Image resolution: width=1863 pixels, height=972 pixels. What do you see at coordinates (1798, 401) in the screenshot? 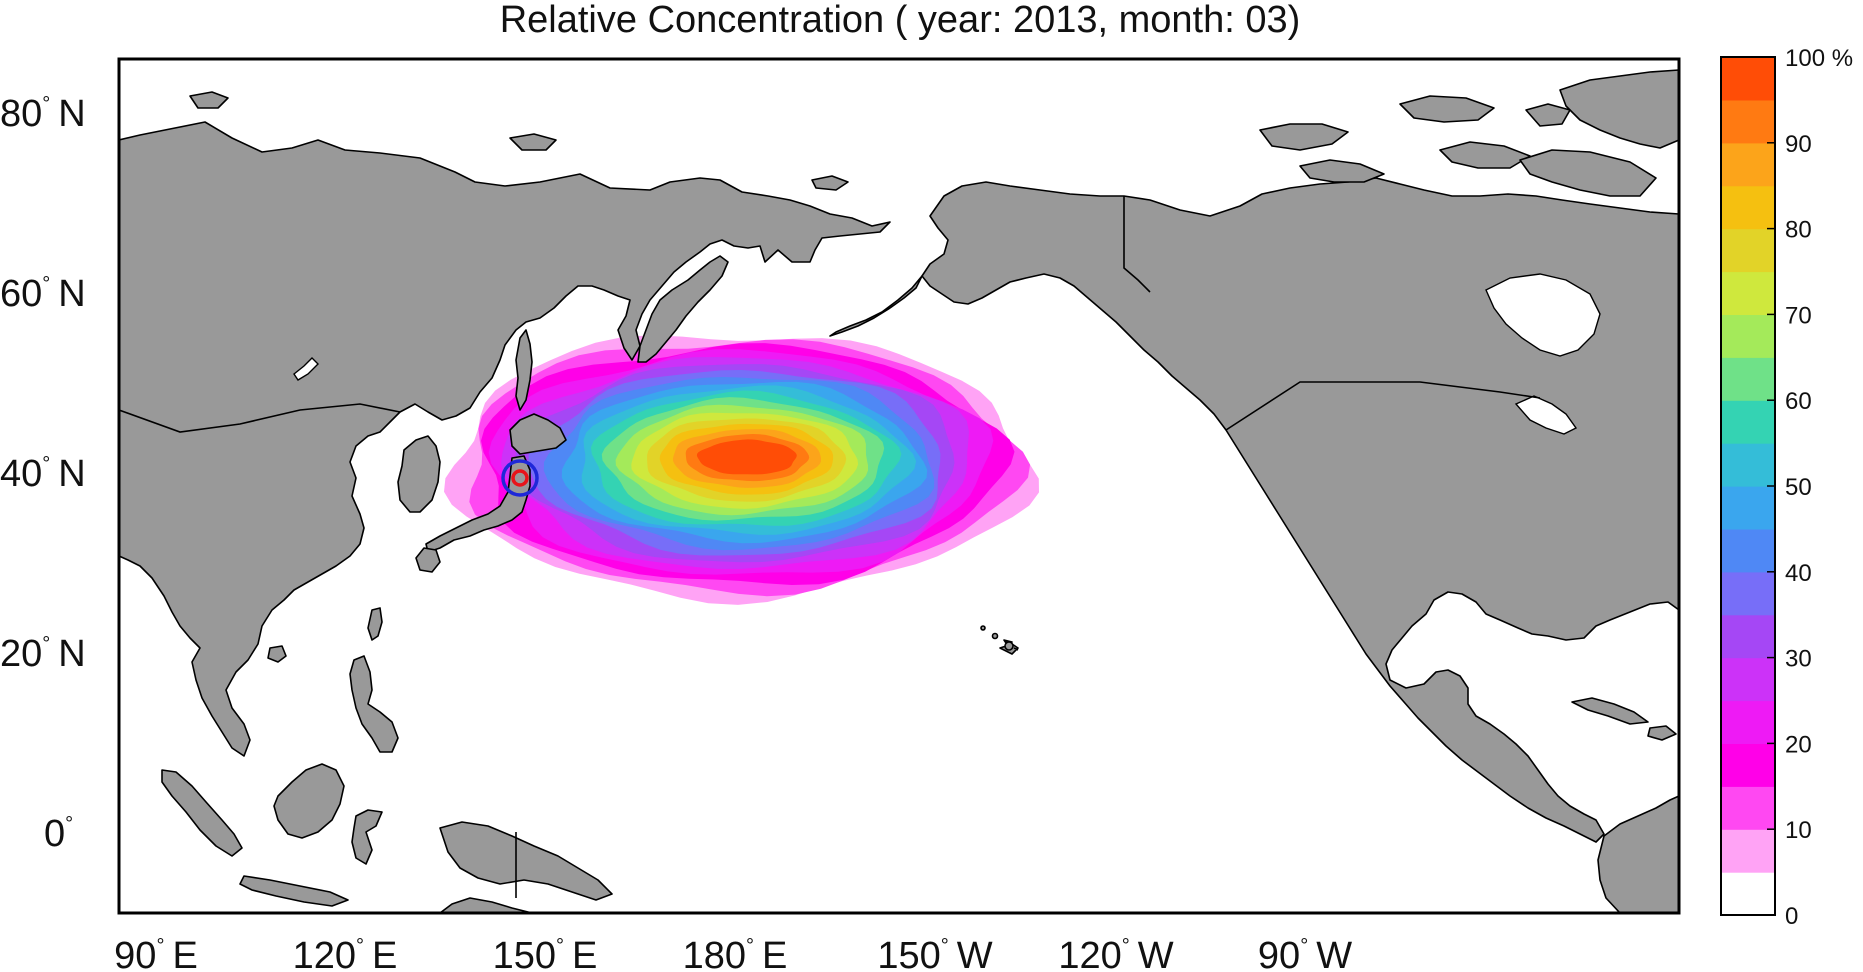
I see `colorbar-label-6: 60` at bounding box center [1798, 401].